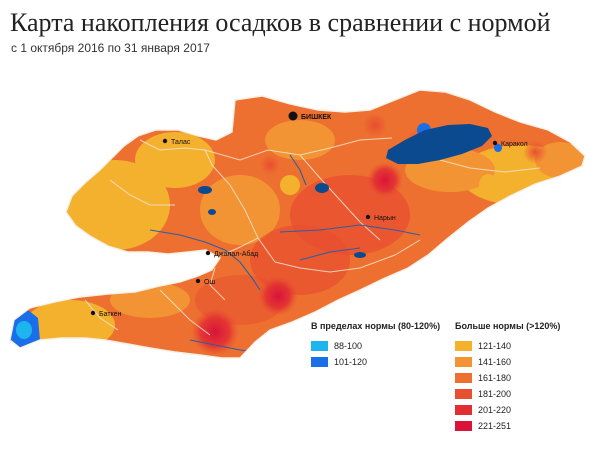 This screenshot has width=600, height=463. I want to click on lake-issyk-kul, so click(439, 144).